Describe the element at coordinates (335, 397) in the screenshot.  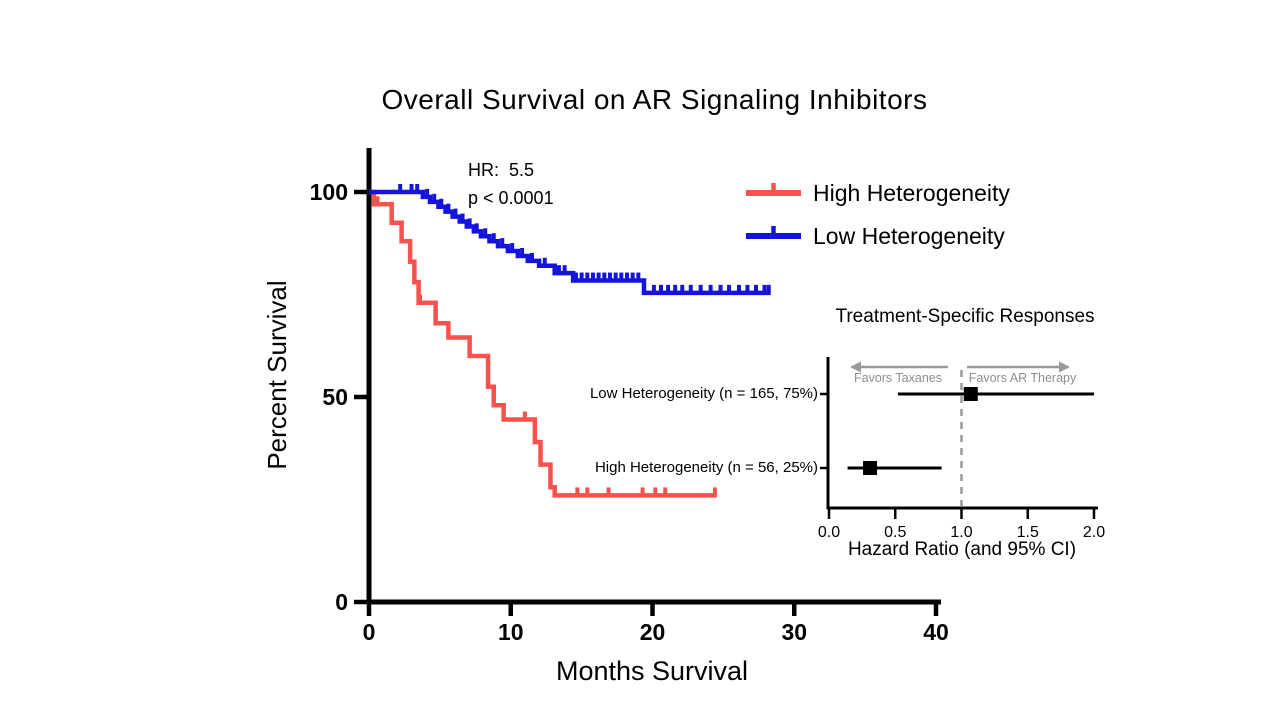
I see `km-y-tick-label: 50` at that location.